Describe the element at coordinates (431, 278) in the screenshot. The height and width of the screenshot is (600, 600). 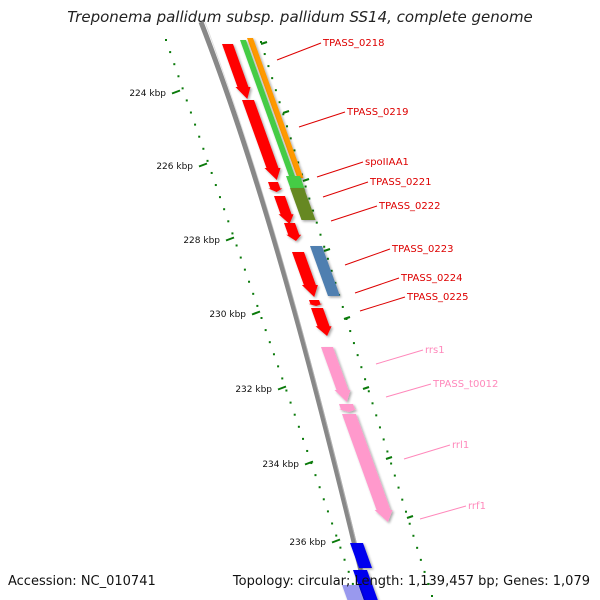
I see `feature-label: TPASS_0224` at that location.